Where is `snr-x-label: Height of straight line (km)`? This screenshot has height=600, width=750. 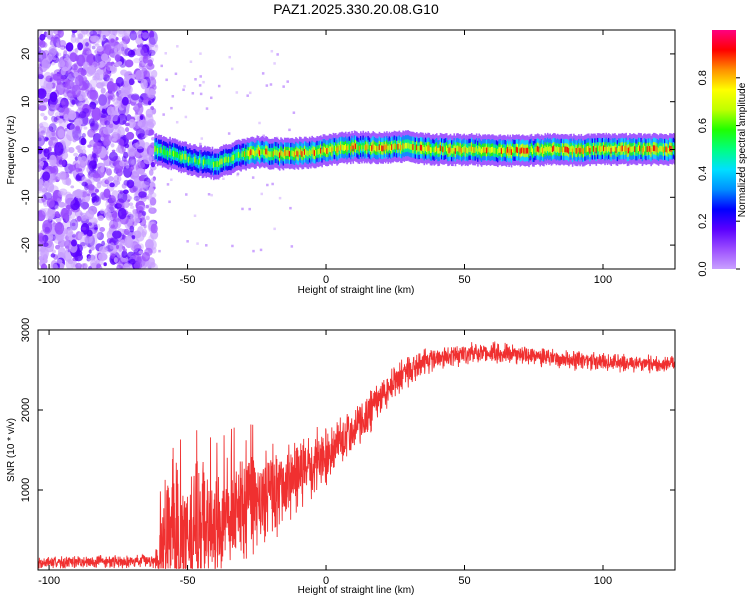 snr-x-label: Height of straight line (km) is located at coordinates (356, 590).